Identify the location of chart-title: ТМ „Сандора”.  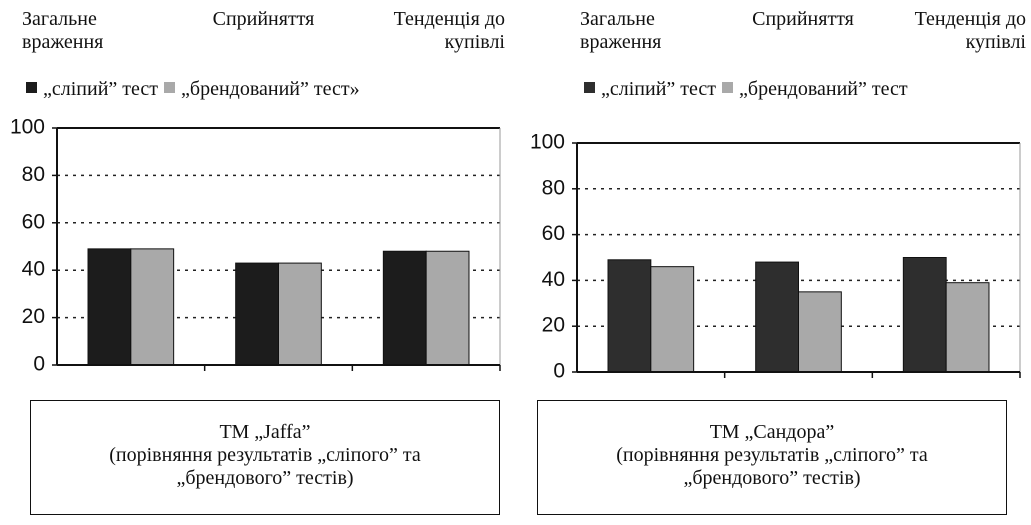
(772, 432).